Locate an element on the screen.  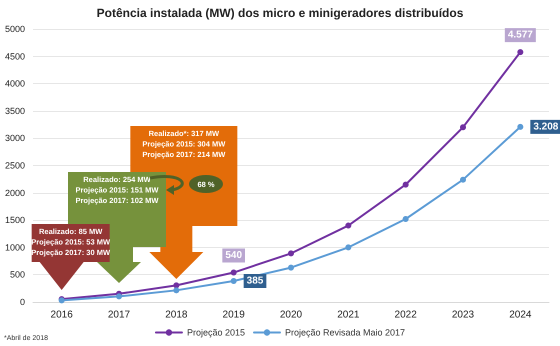
y-tick-label: 3500 is located at coordinates (14, 111).